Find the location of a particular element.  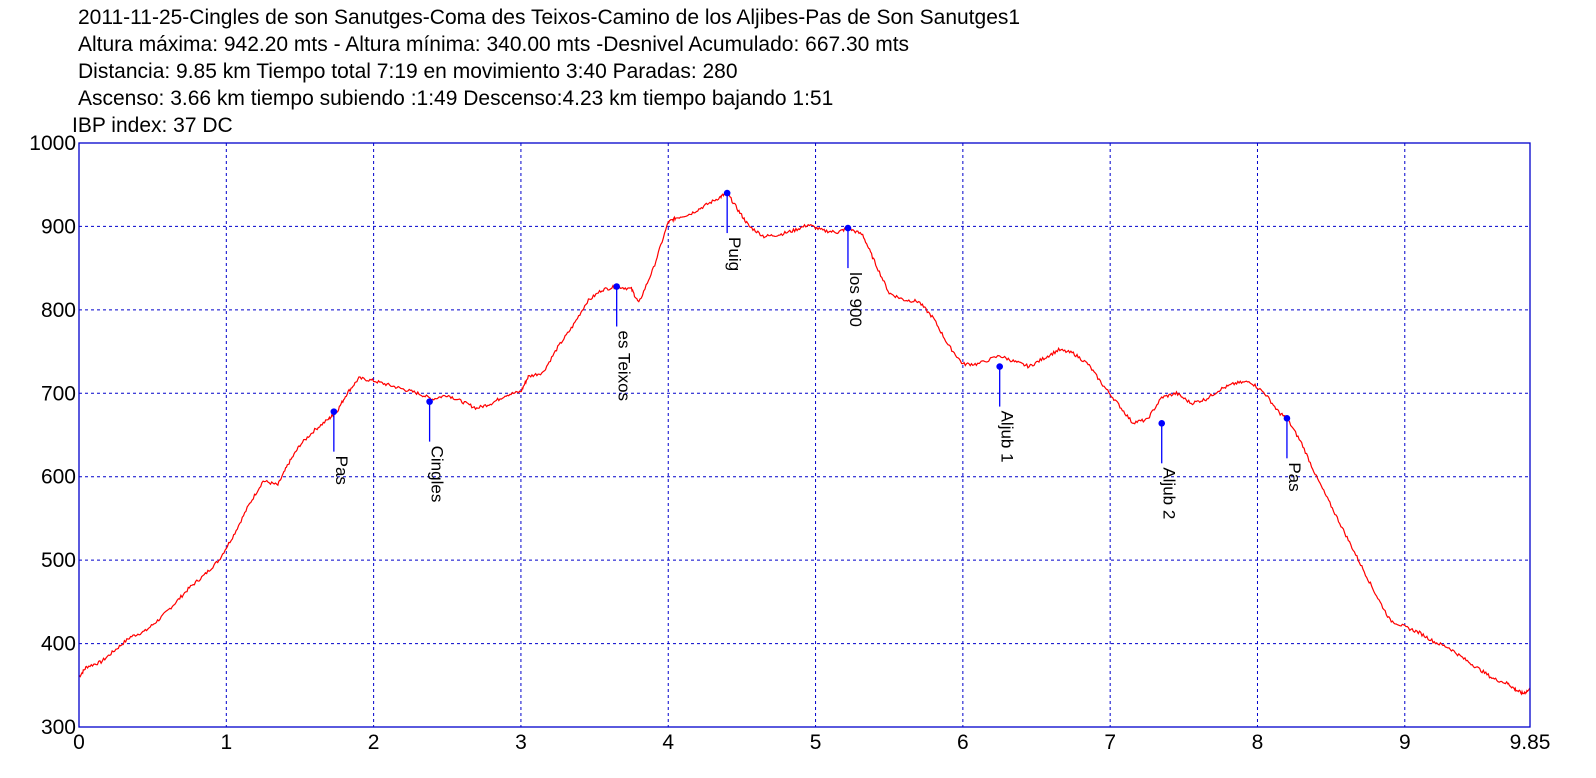

waypoint-marker: Aljub 2 is located at coordinates (1168, 469).